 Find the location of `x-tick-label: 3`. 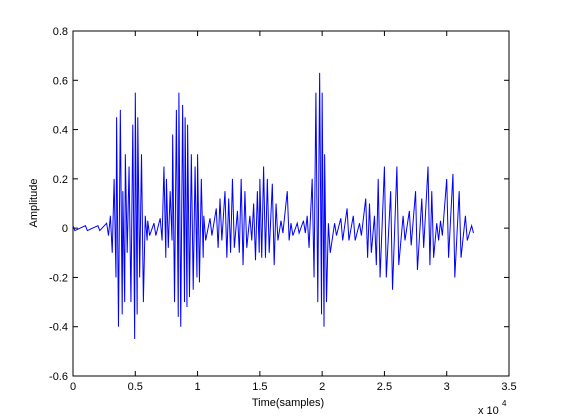

x-tick-label: 3 is located at coordinates (447, 387).